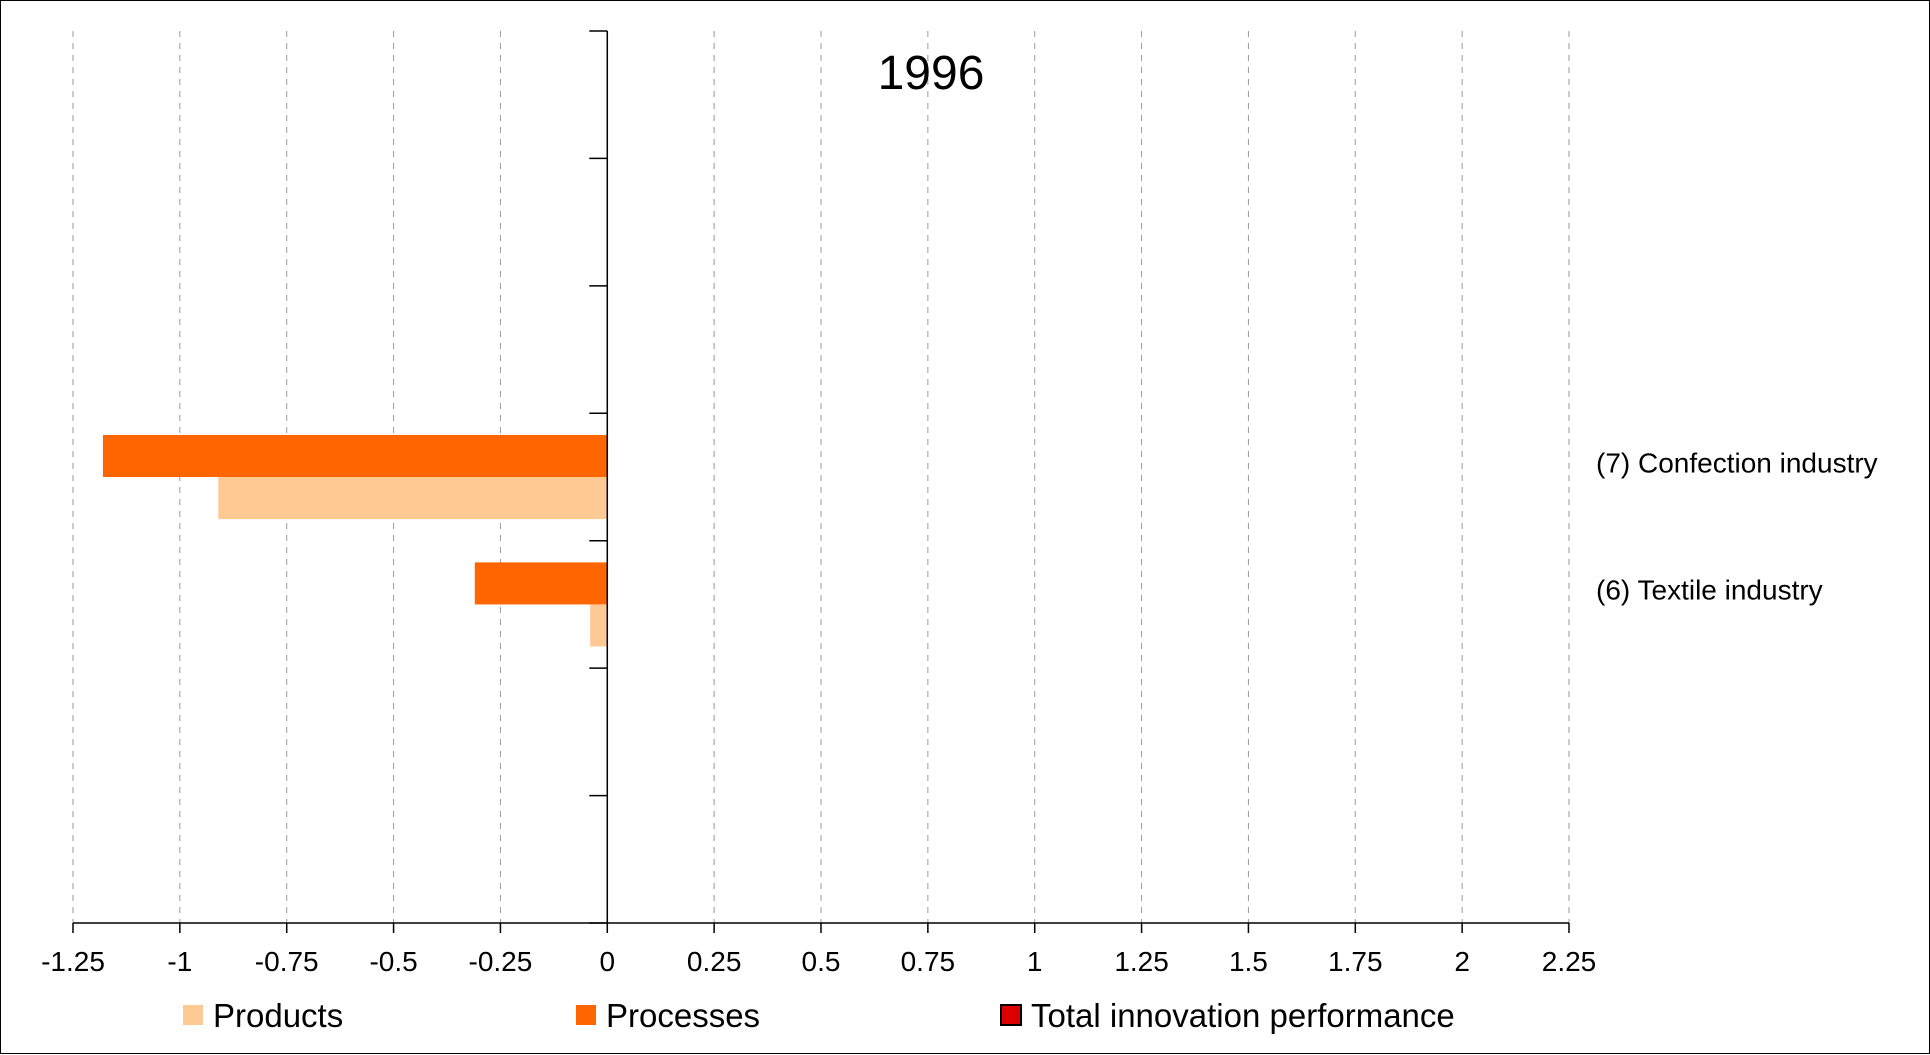  What do you see at coordinates (278, 1015) in the screenshot?
I see `legend-label: Products` at bounding box center [278, 1015].